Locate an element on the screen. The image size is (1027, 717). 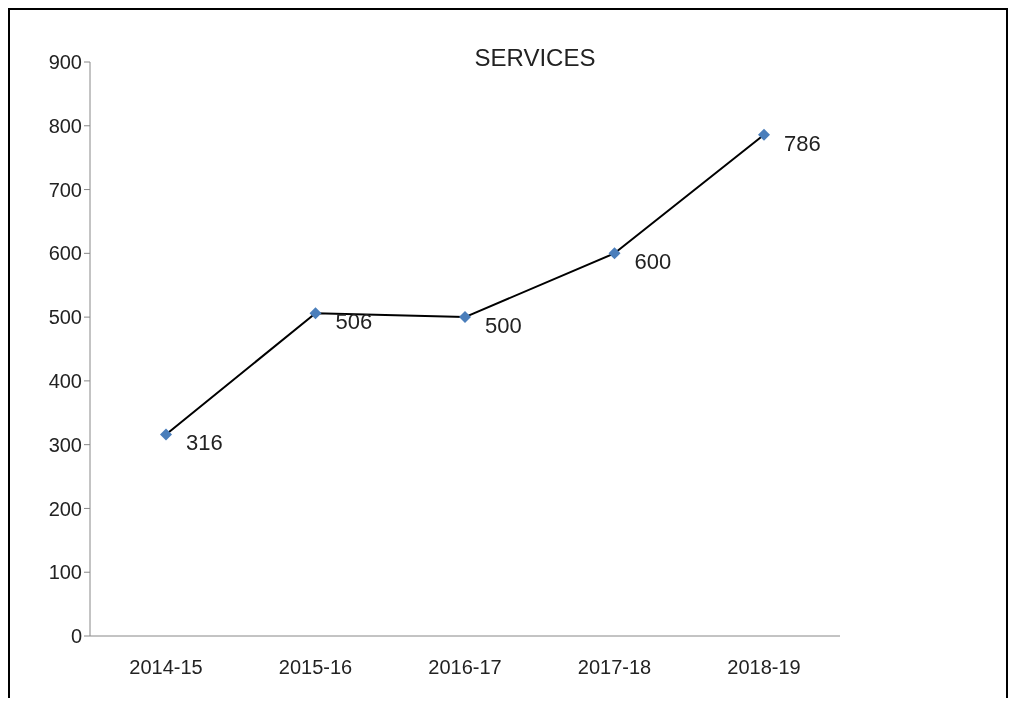
y-tick-label: 100 is located at coordinates (65, 572).